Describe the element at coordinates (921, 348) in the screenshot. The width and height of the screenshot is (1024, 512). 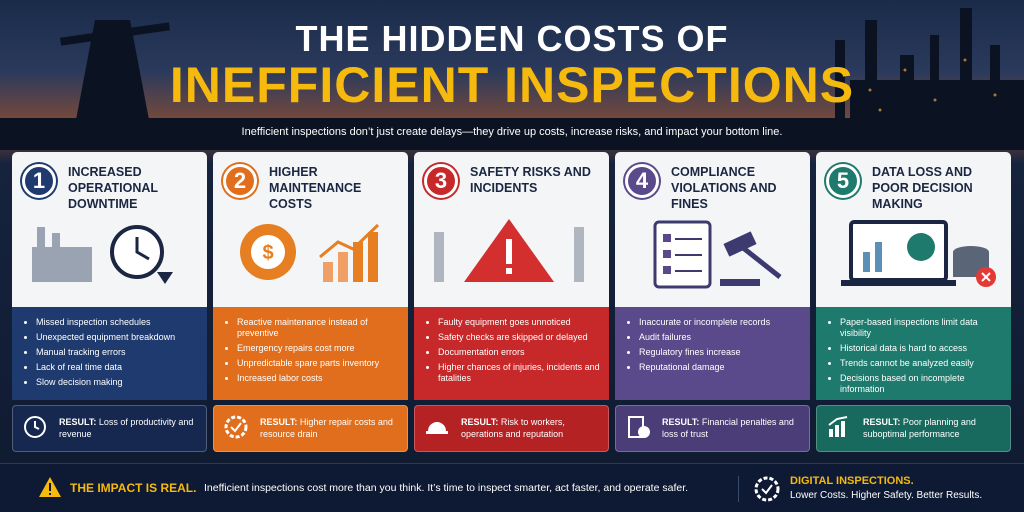
I see `bullet: Historical data is hard to access` at that location.